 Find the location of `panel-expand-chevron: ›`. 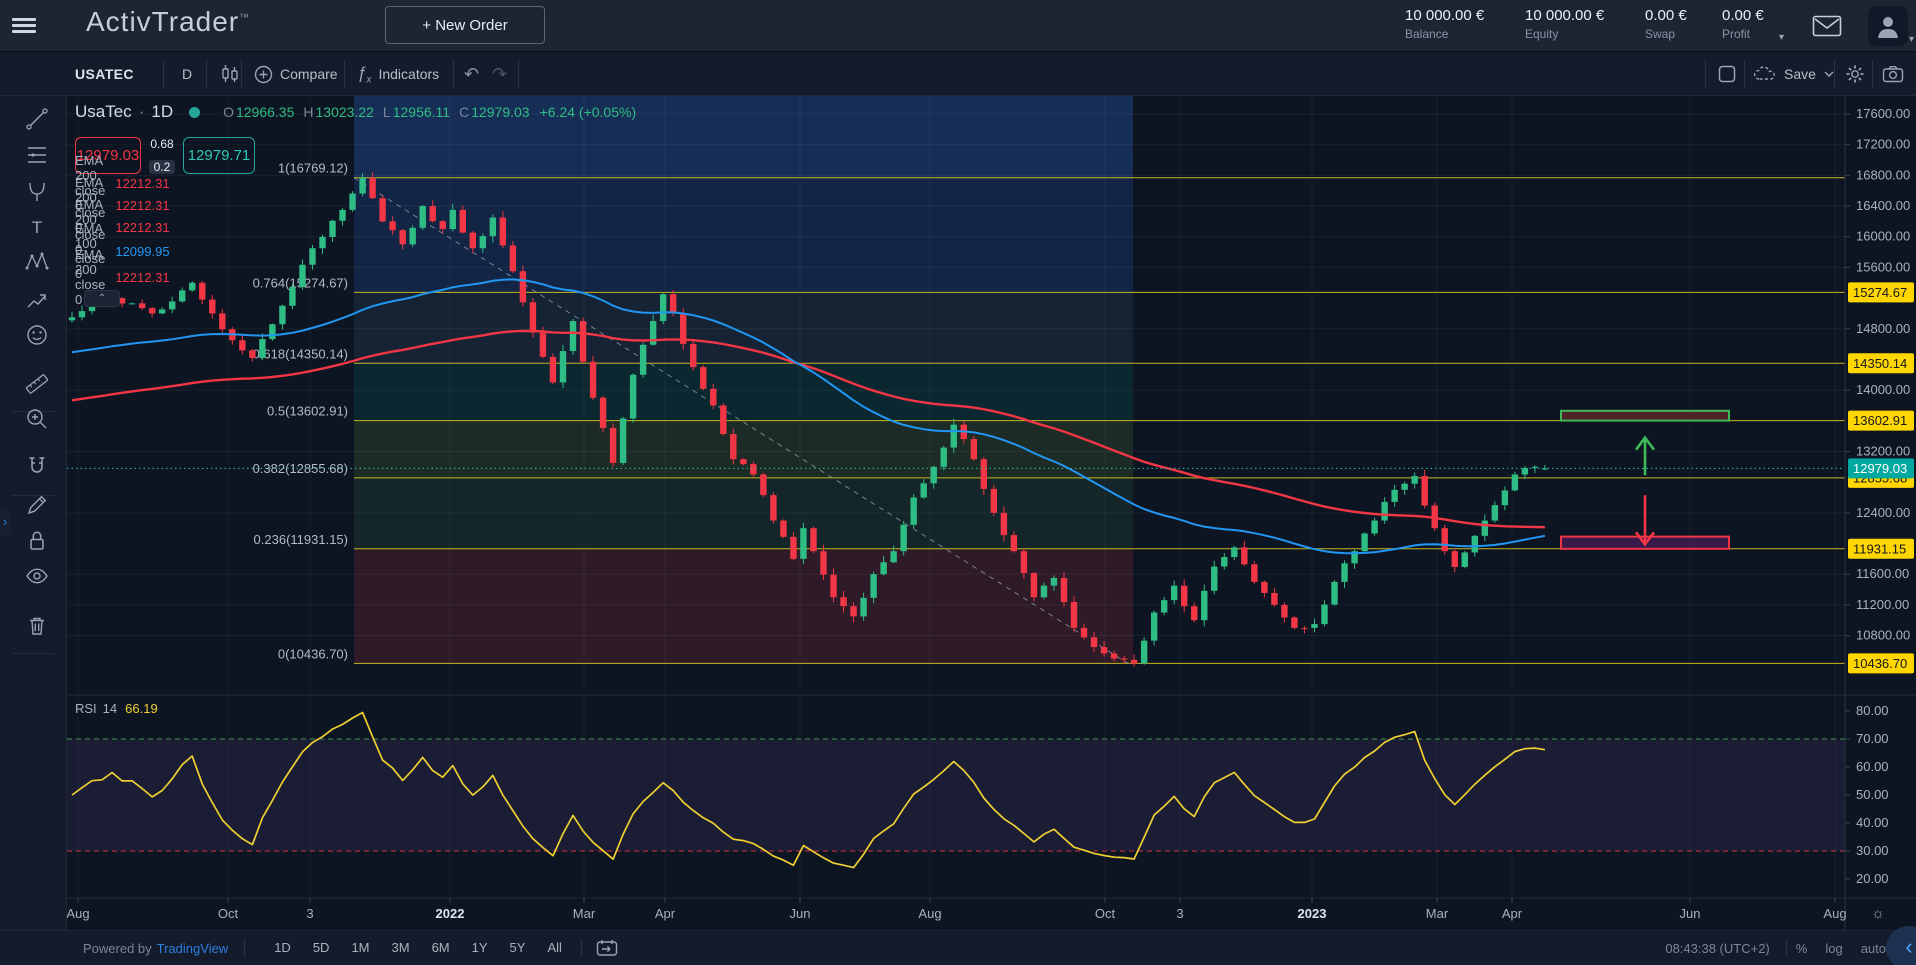

panel-expand-chevron: › is located at coordinates (5, 523).